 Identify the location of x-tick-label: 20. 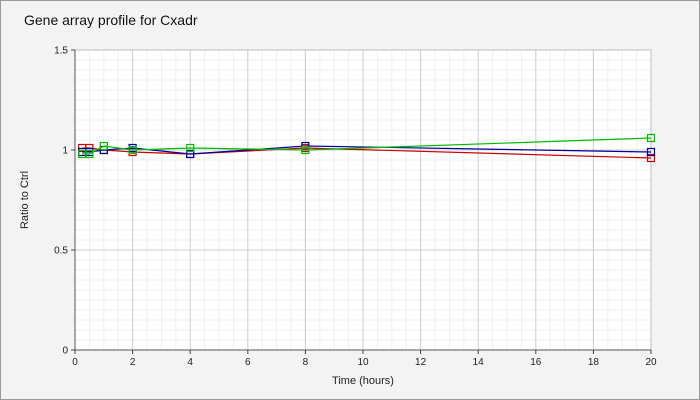
(651, 362).